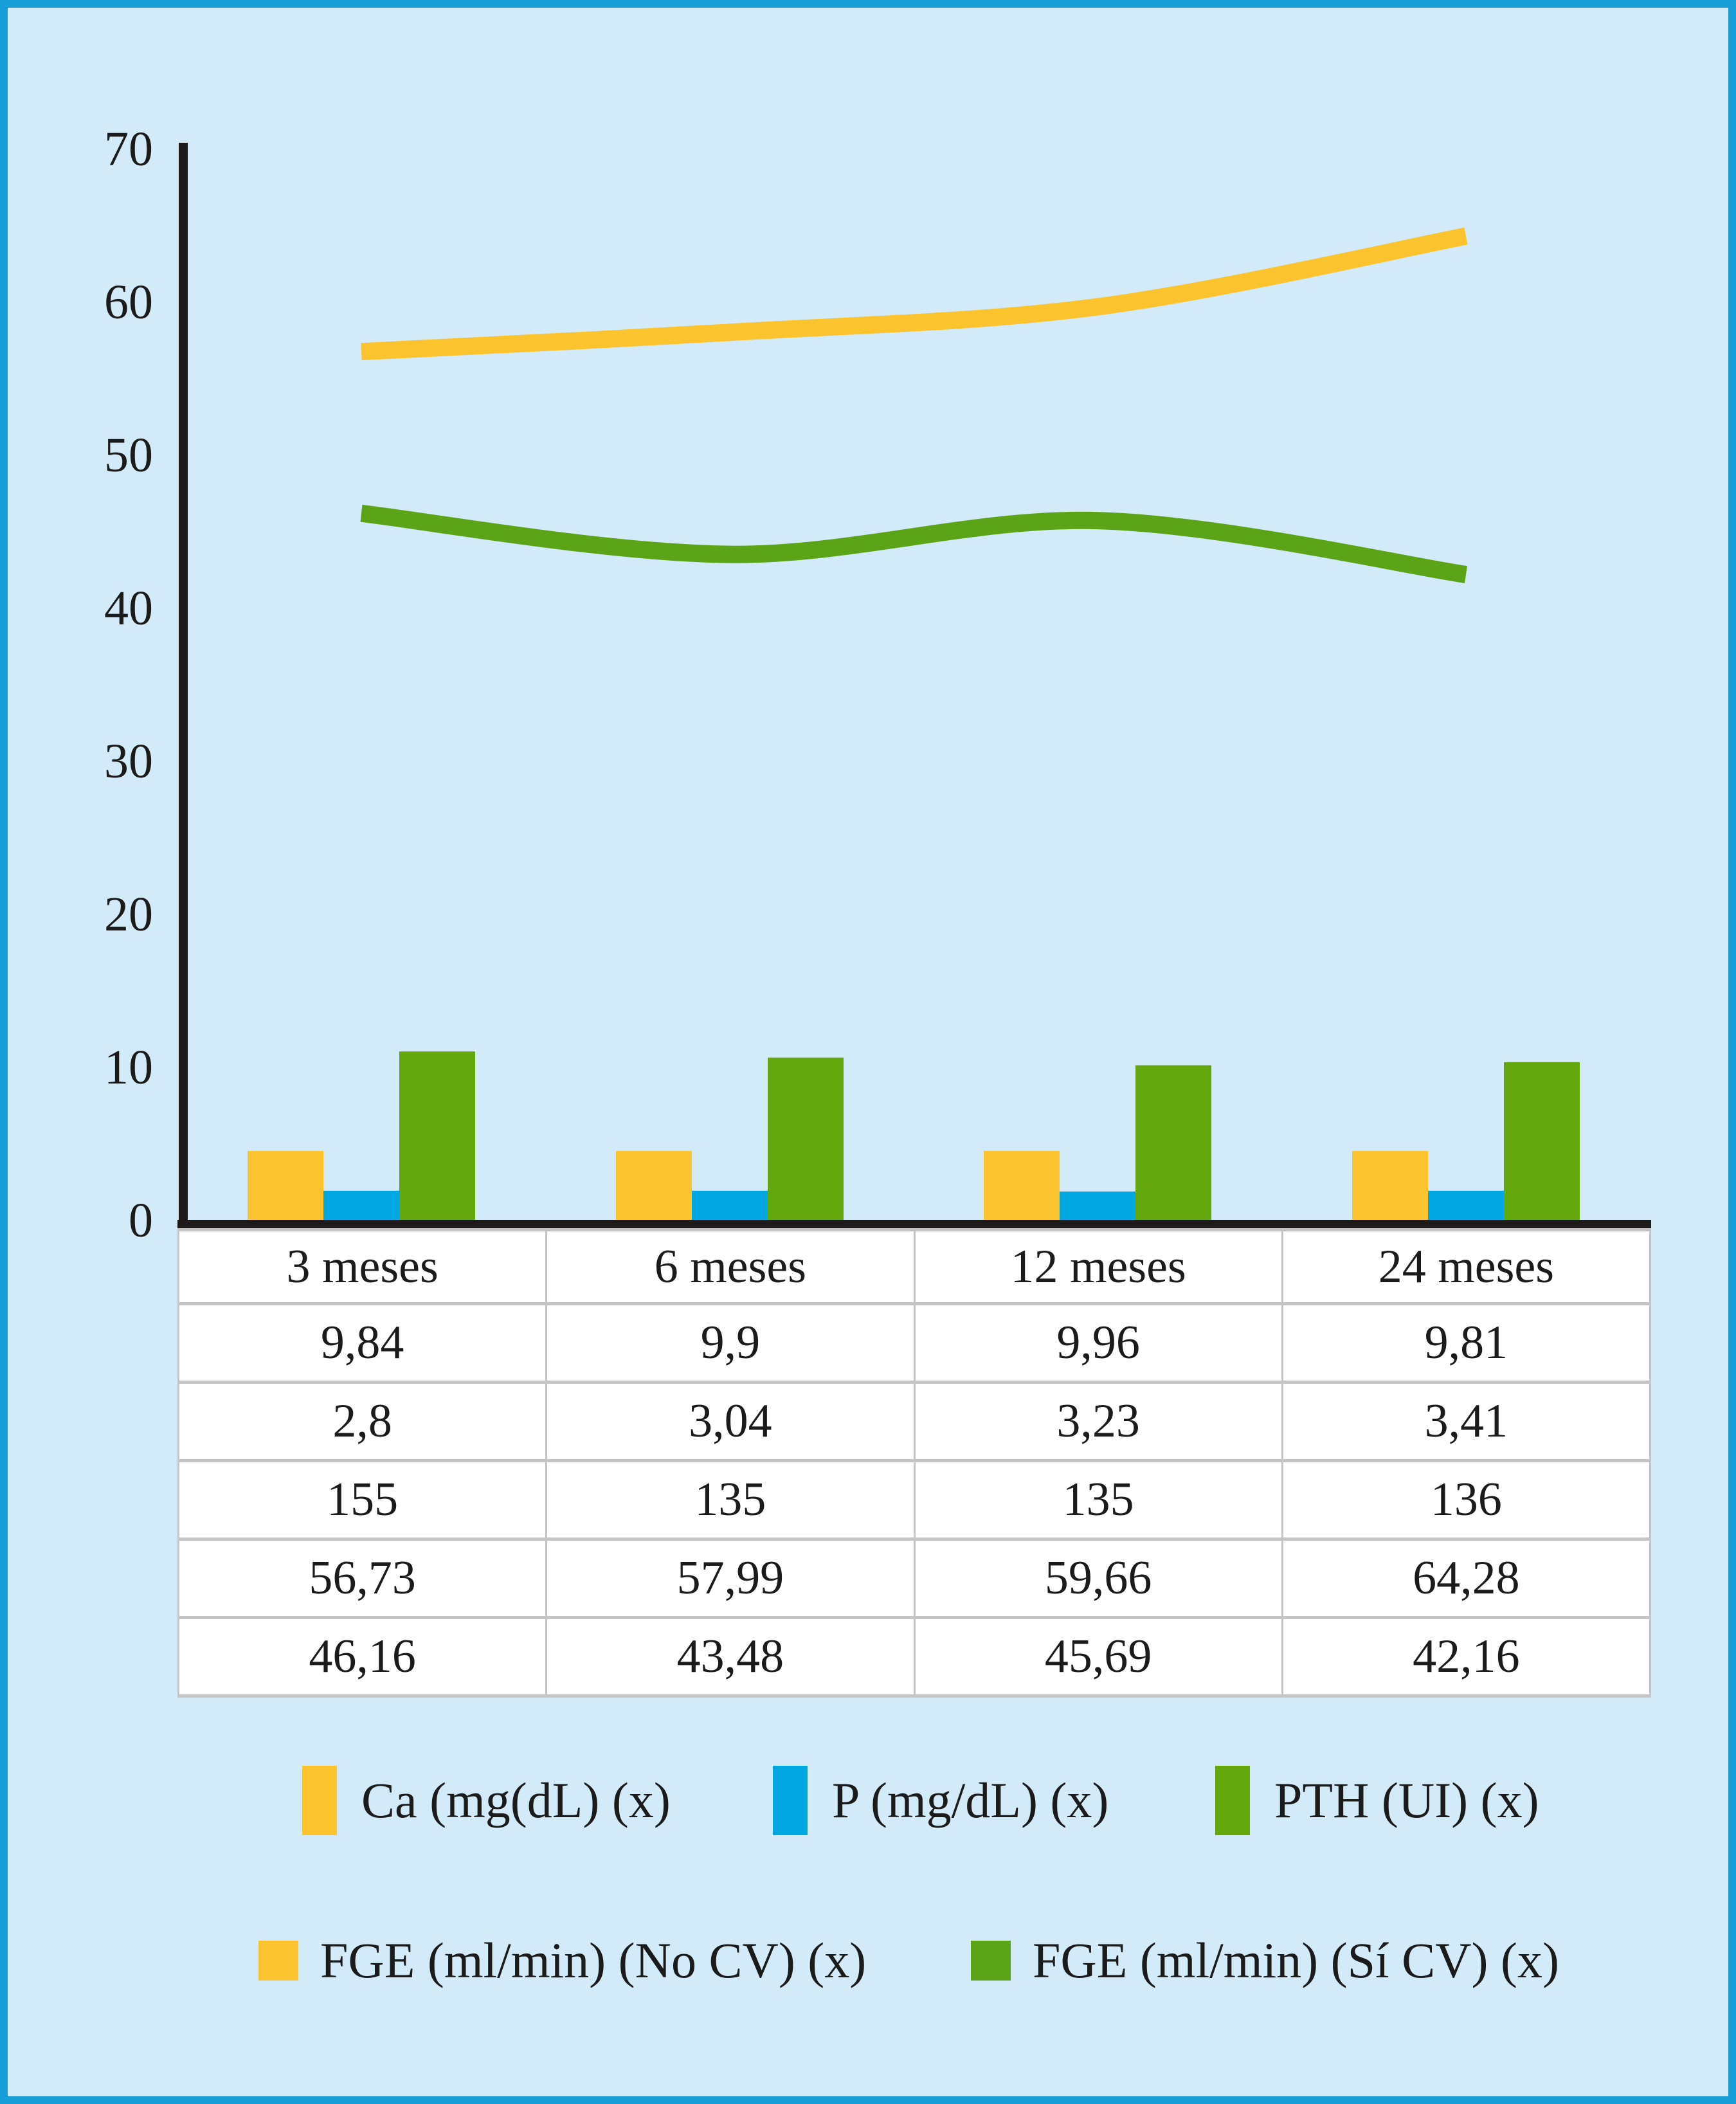 This screenshot has width=1736, height=2104. I want to click on bar-ca-3-meses, so click(285, 1185).